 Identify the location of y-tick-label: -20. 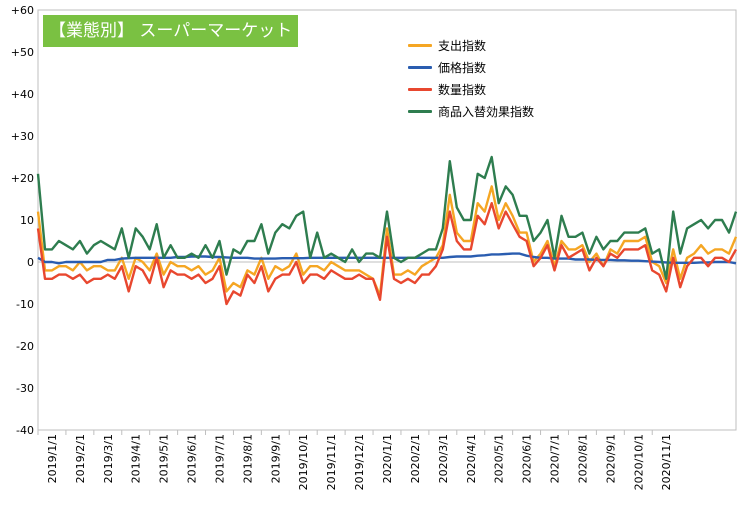
(25, 346).